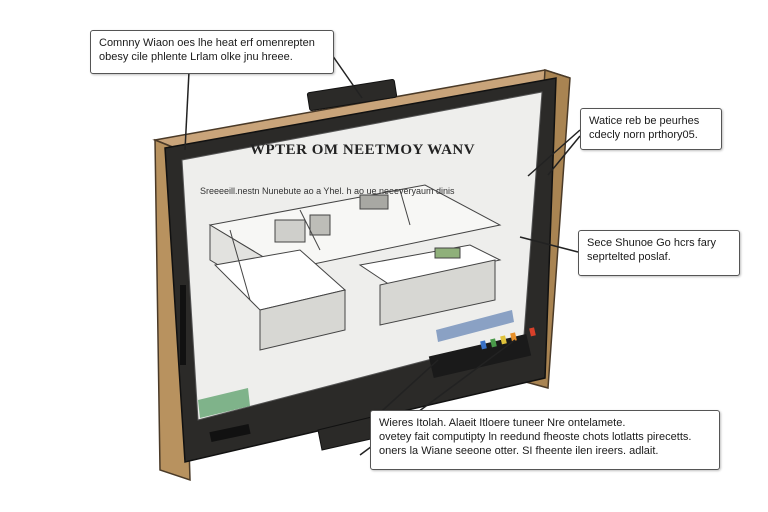 Image resolution: width=768 pixels, height=512 pixels. I want to click on bottom-port, so click(230, 433).